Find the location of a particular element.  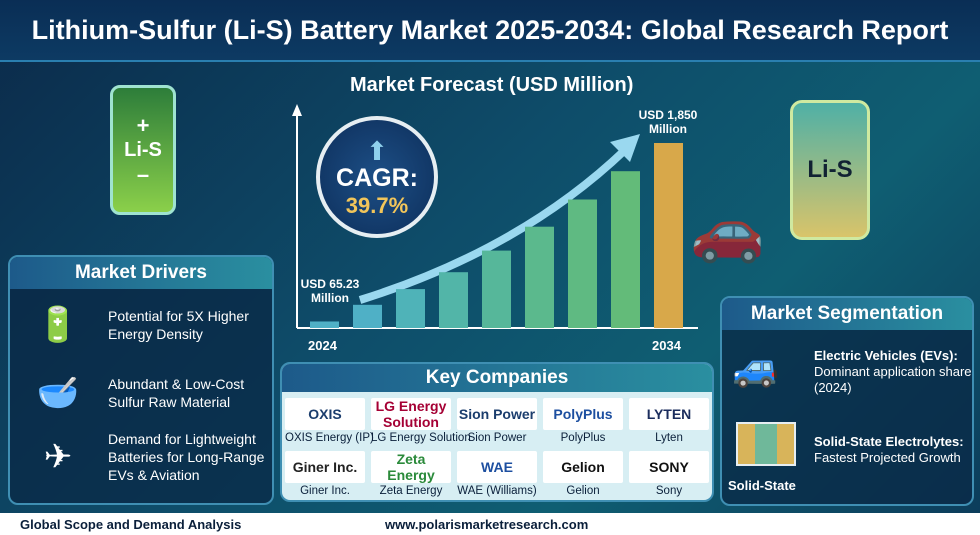

segment-title: Solid-State Electrolytes: is located at coordinates (889, 441).